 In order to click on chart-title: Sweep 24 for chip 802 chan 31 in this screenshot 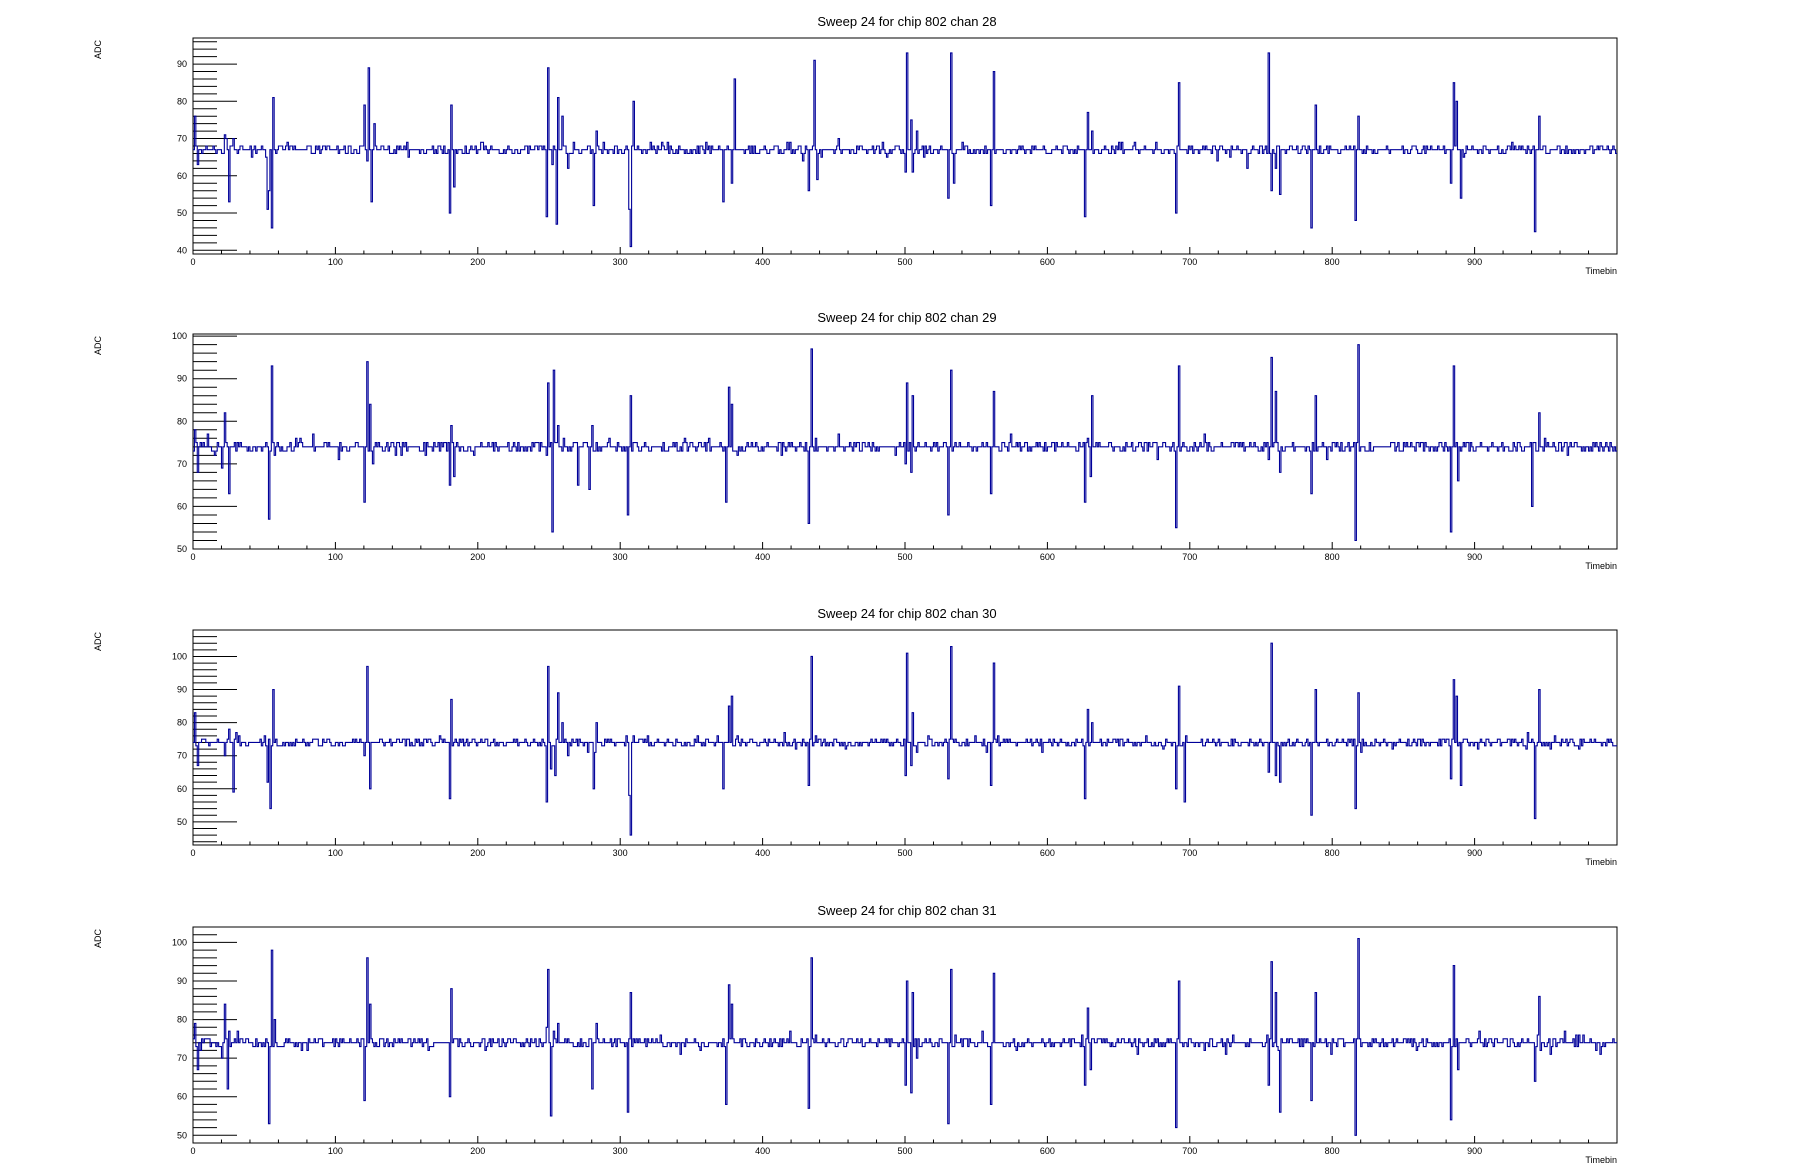, I will do `click(906, 910)`.